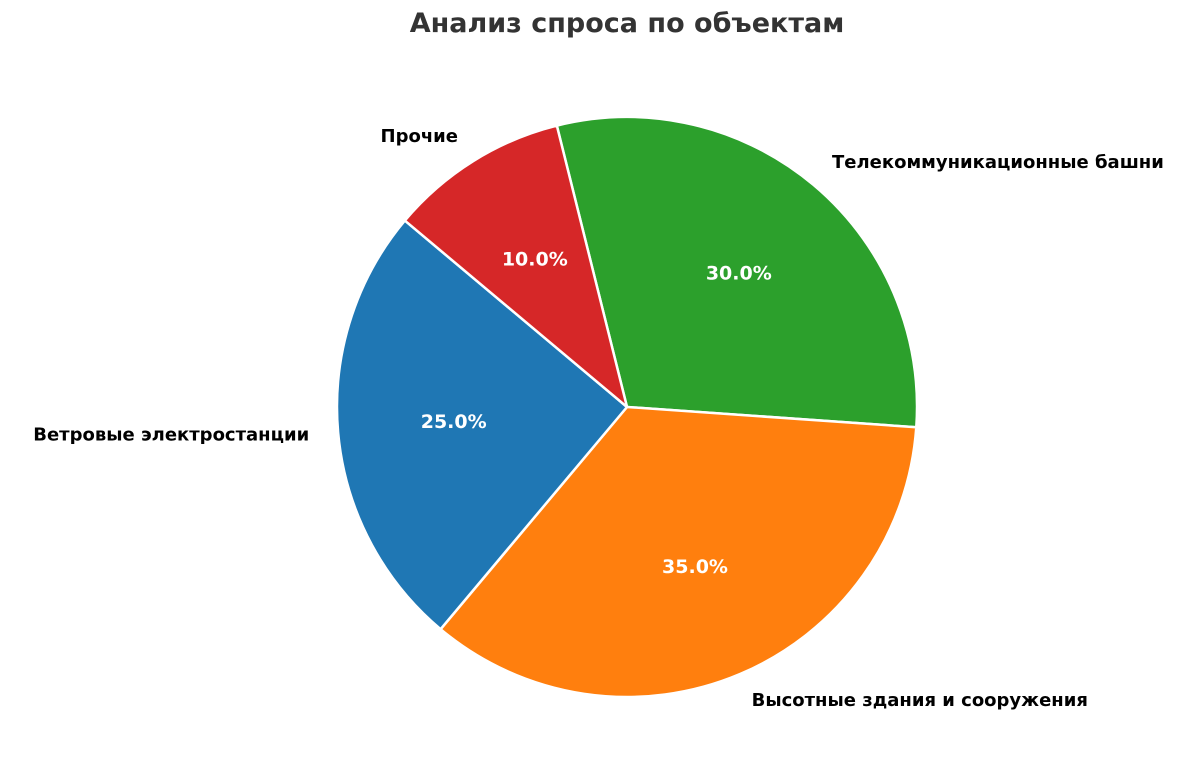 This screenshot has height=782, width=1200. I want to click on pie-category-label-2: Ветровые электростанции, so click(171, 434).